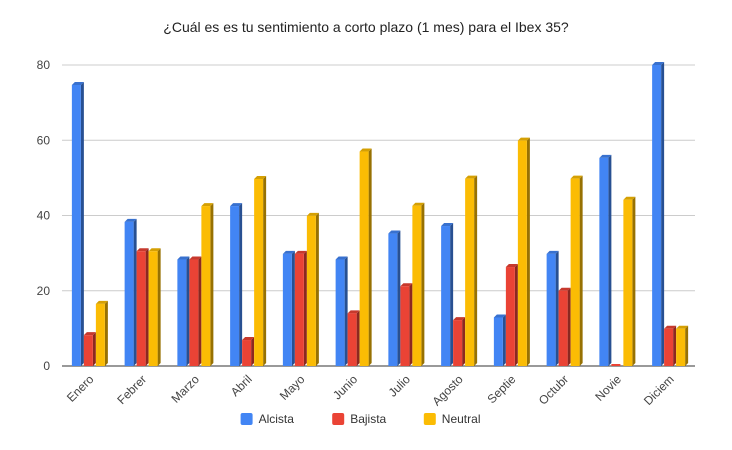 This screenshot has height=450, width=732. I want to click on legend-label-bajista: Bajista, so click(368, 419).